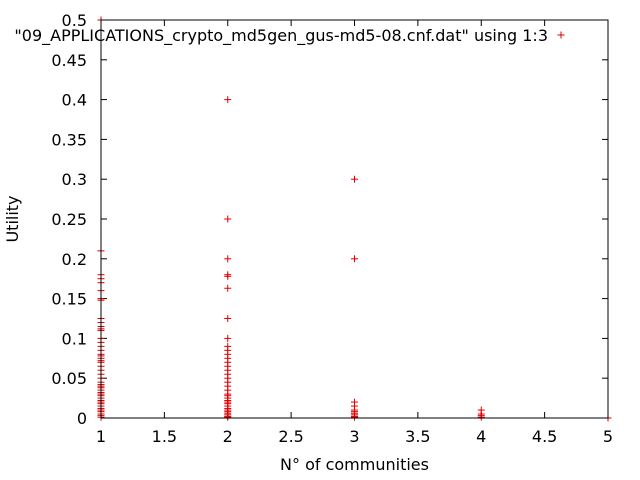 This screenshot has width=640, height=480. Describe the element at coordinates (69, 139) in the screenshot. I see `y-tick-label: 0.35` at that location.